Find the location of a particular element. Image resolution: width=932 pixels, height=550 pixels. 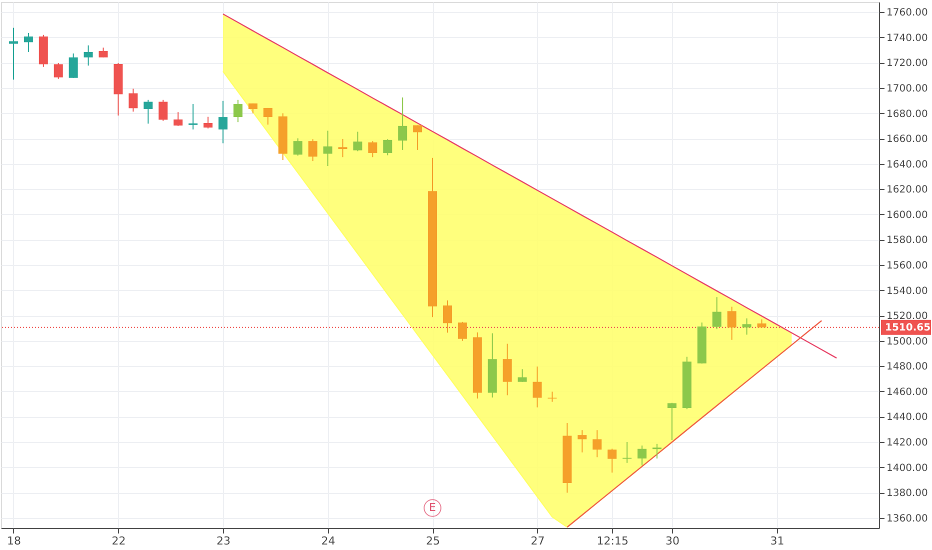

y-tick-label: 1420.00 is located at coordinates (907, 443).